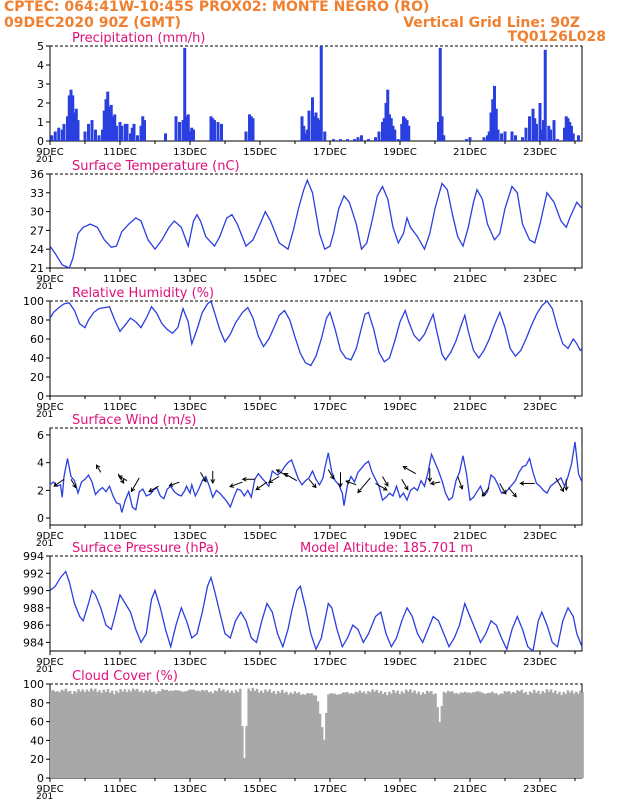 Image resolution: width=618 pixels, height=800 pixels. Describe the element at coordinates (316, 476) in the screenshot. I see `panel-frame` at that location.